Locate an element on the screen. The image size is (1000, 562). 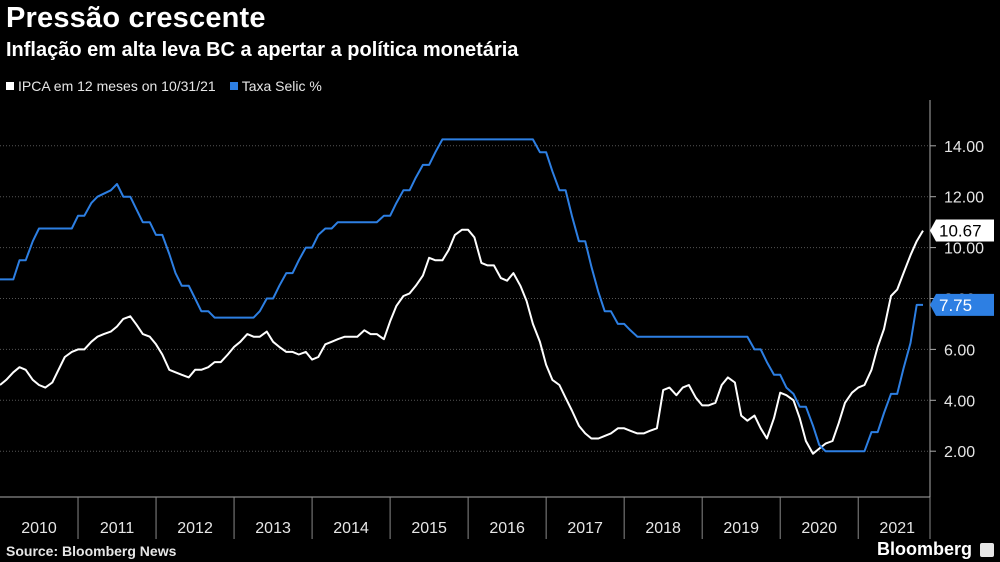
legend-item-ipca: IPCA em 12 meses on 10/31/21 is located at coordinates (111, 86).